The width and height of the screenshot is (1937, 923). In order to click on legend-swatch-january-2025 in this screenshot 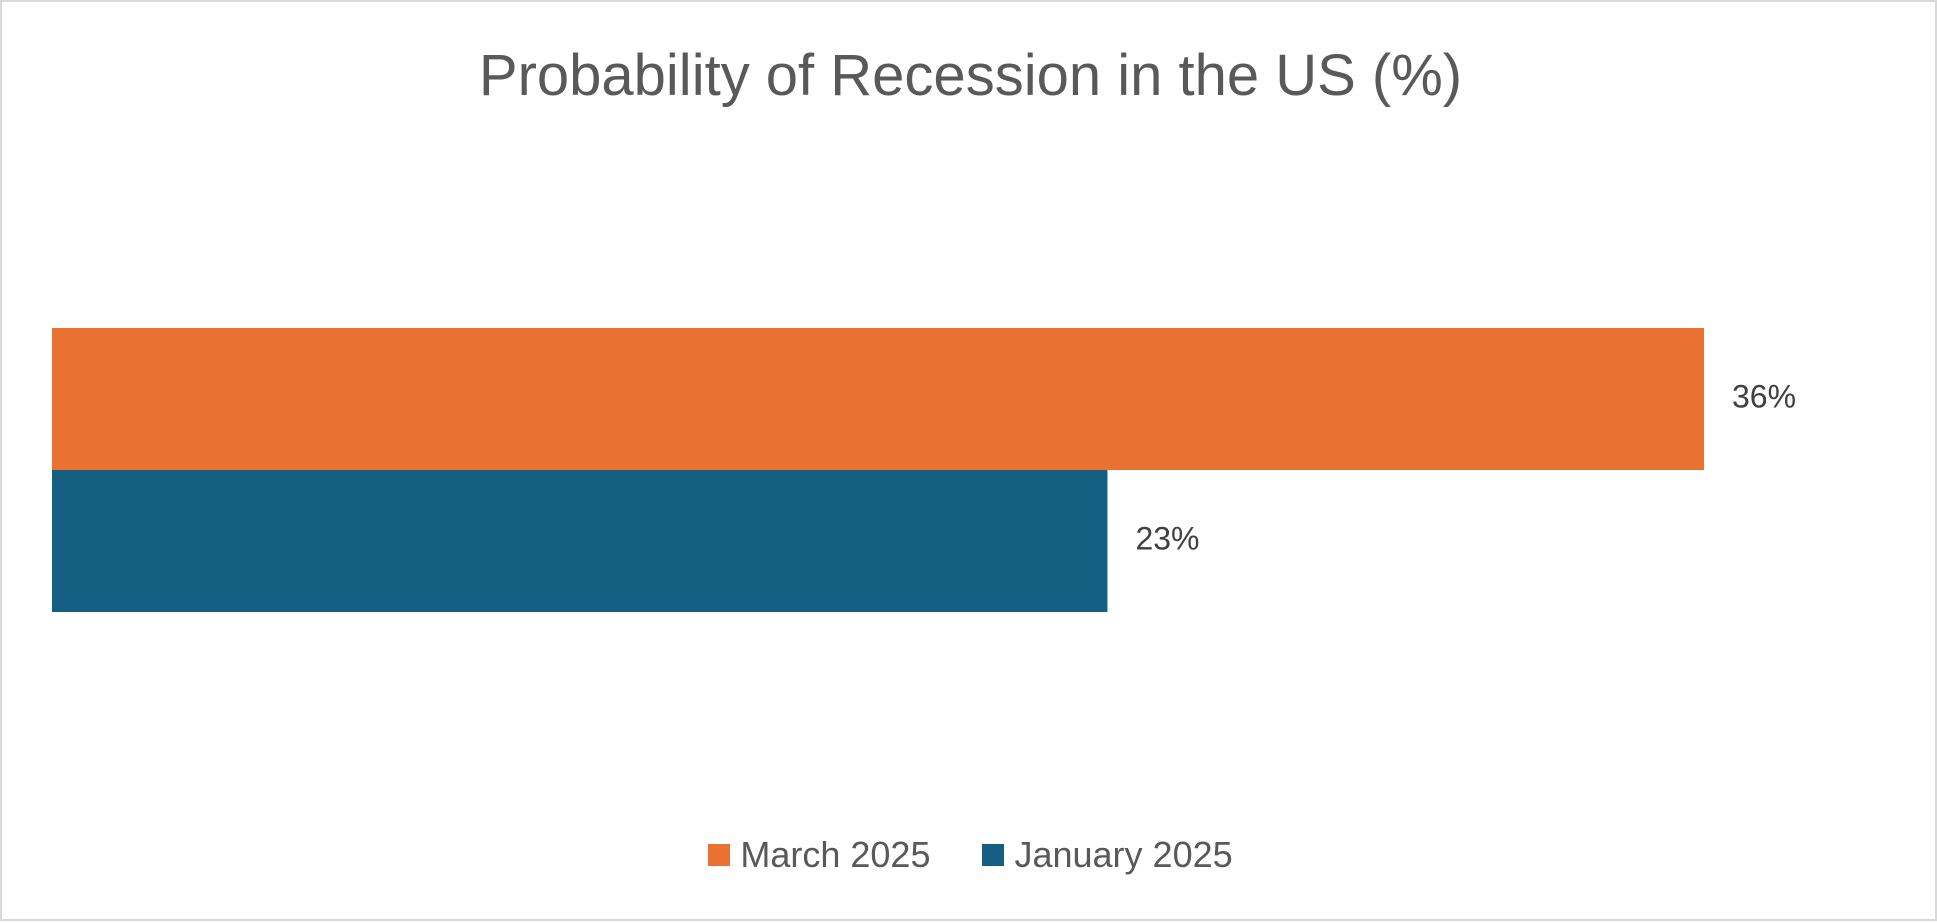, I will do `click(993, 855)`.